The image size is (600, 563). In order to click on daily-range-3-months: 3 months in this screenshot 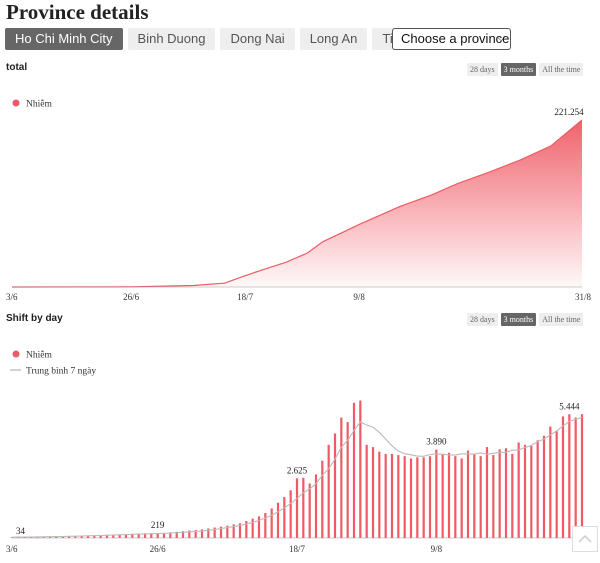, I will do `click(518, 319)`.